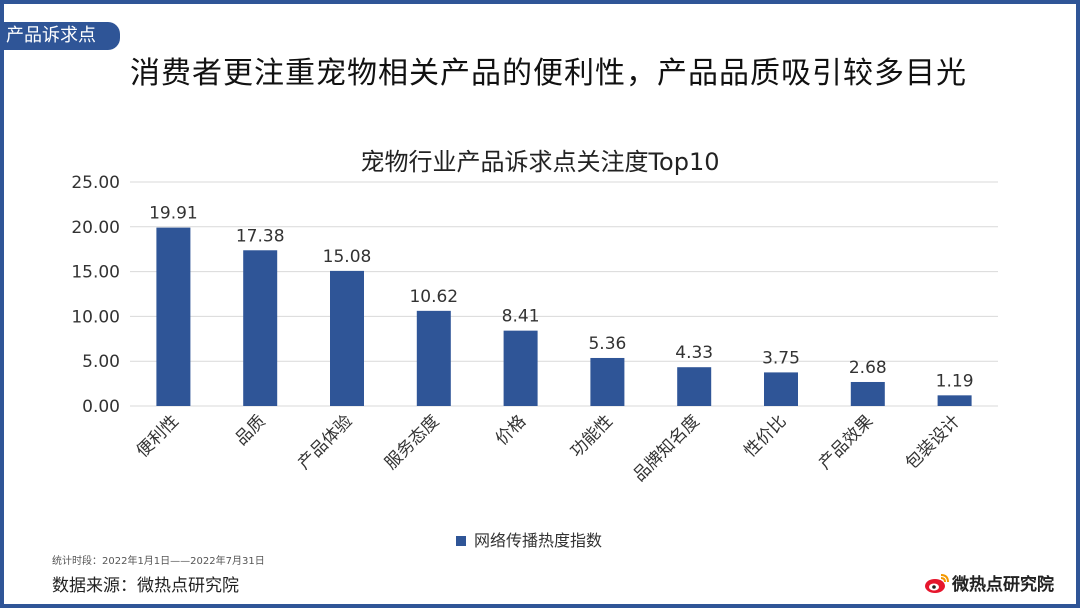 This screenshot has width=1080, height=608. Describe the element at coordinates (145, 586) in the screenshot. I see `data-source: 数据来源：微热点研究院` at that location.